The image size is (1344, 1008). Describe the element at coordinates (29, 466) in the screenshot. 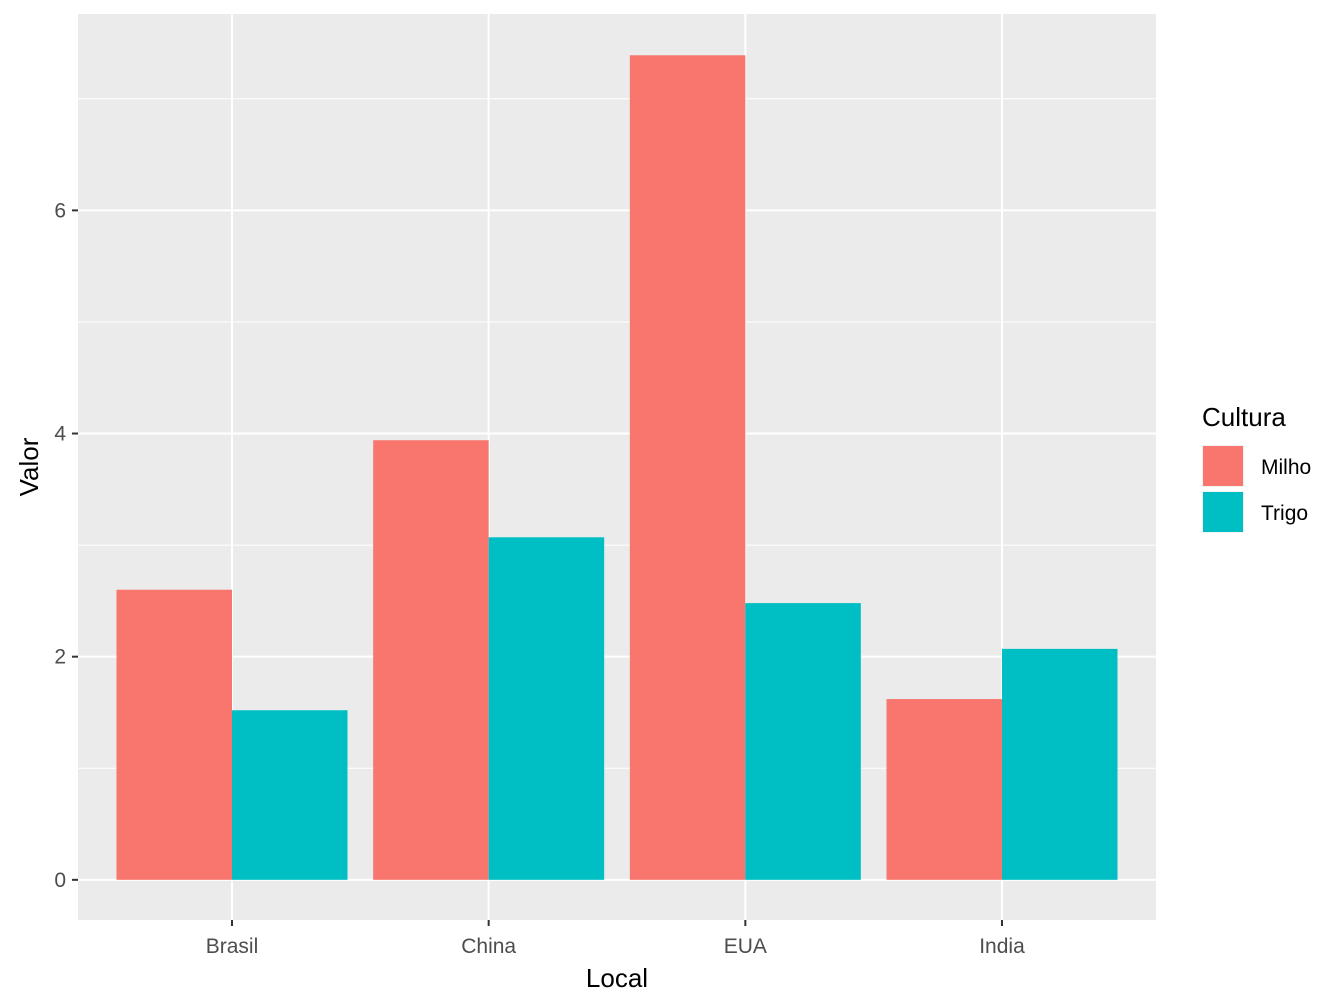

I see `y-axis-title: Valor` at that location.